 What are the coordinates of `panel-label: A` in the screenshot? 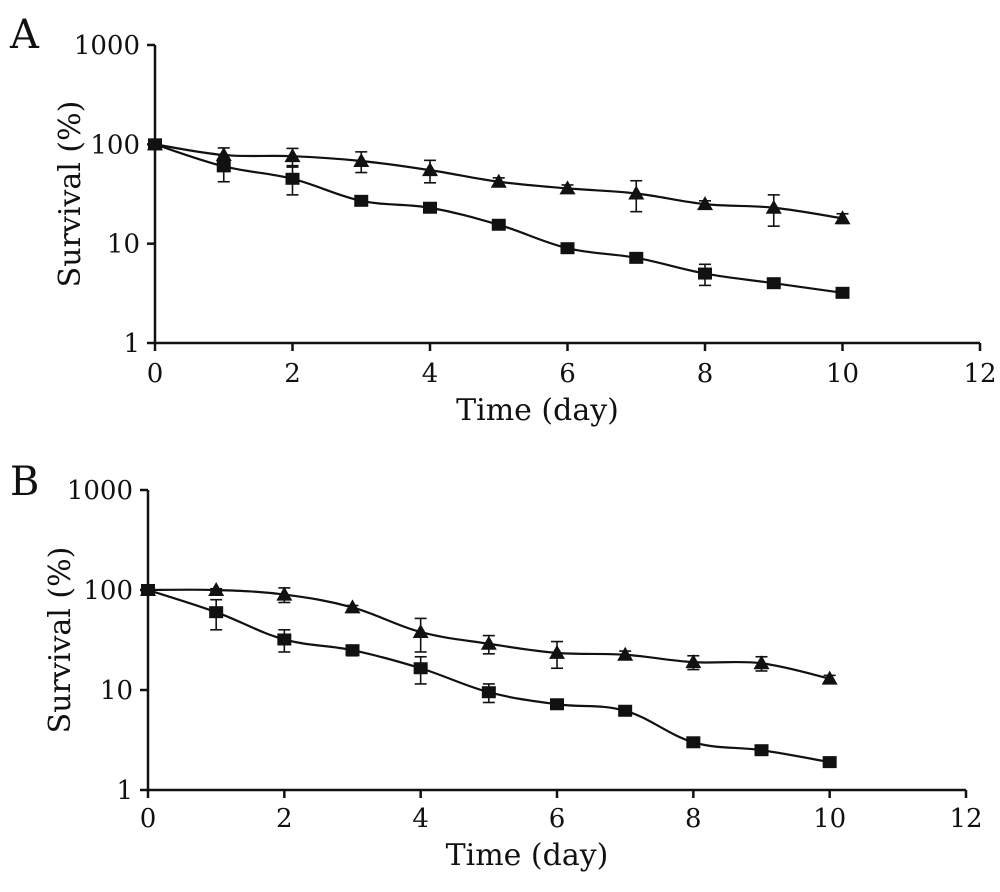 It's located at (24, 35).